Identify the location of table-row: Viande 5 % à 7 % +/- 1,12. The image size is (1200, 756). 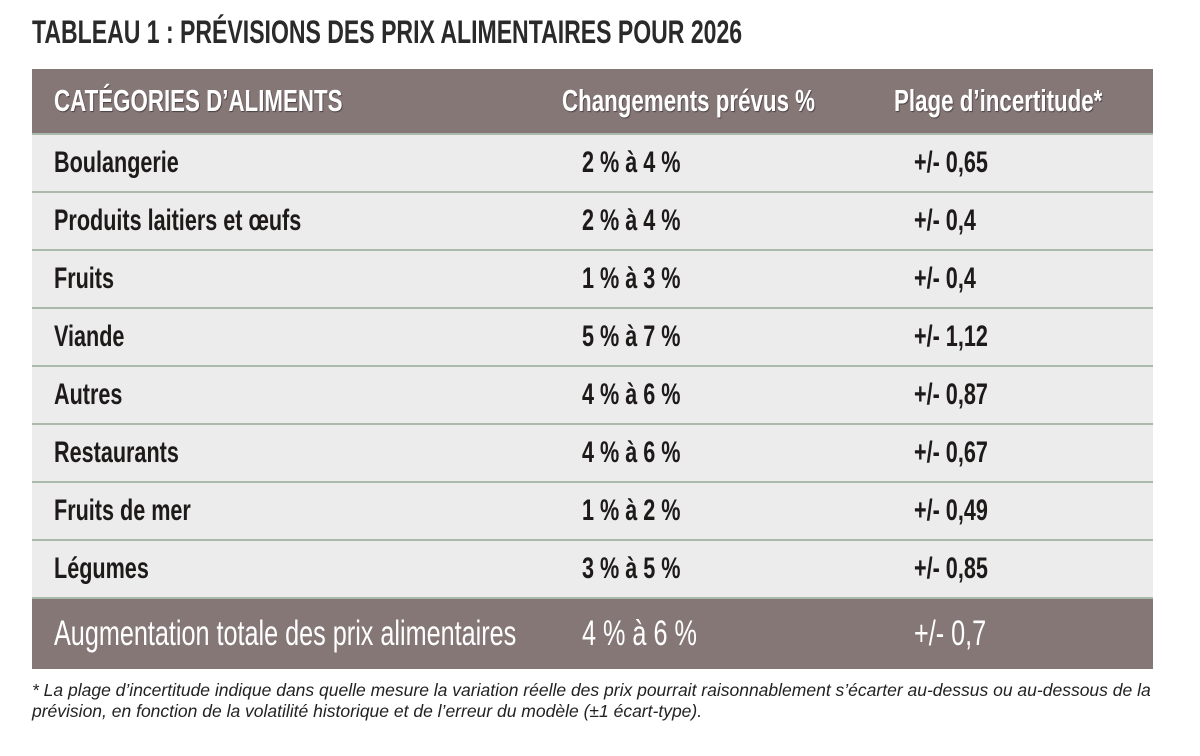
(592, 338).